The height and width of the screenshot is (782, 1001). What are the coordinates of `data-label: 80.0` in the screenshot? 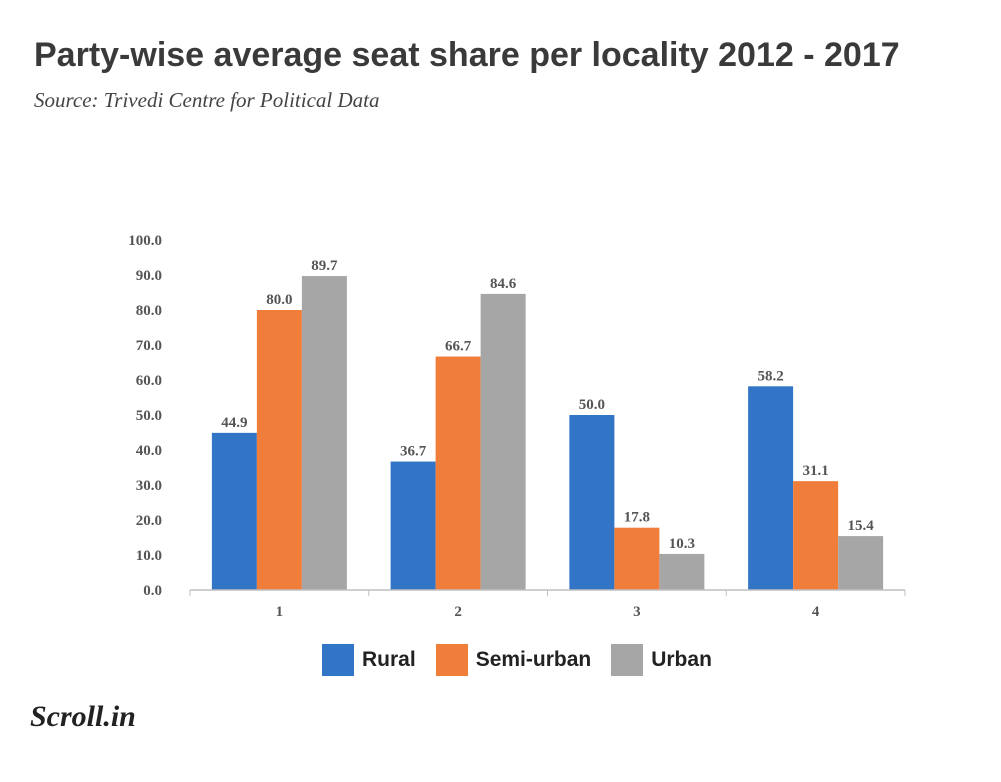 It's located at (279, 300).